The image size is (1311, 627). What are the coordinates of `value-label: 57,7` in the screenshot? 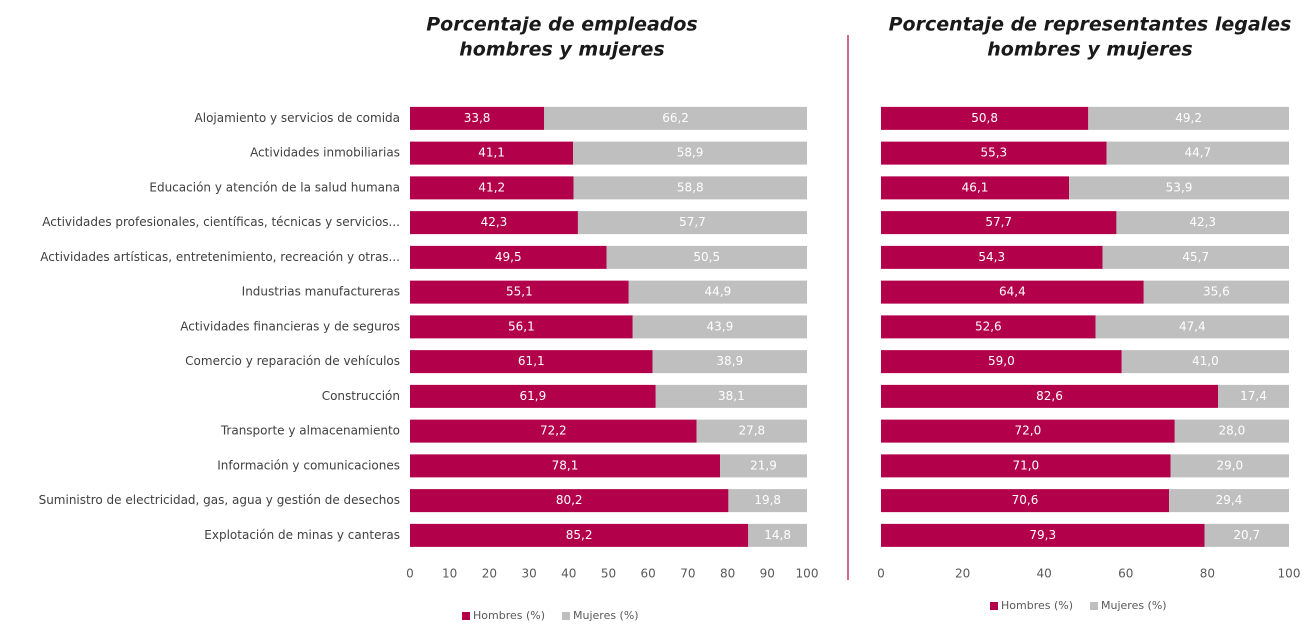 It's located at (998, 222).